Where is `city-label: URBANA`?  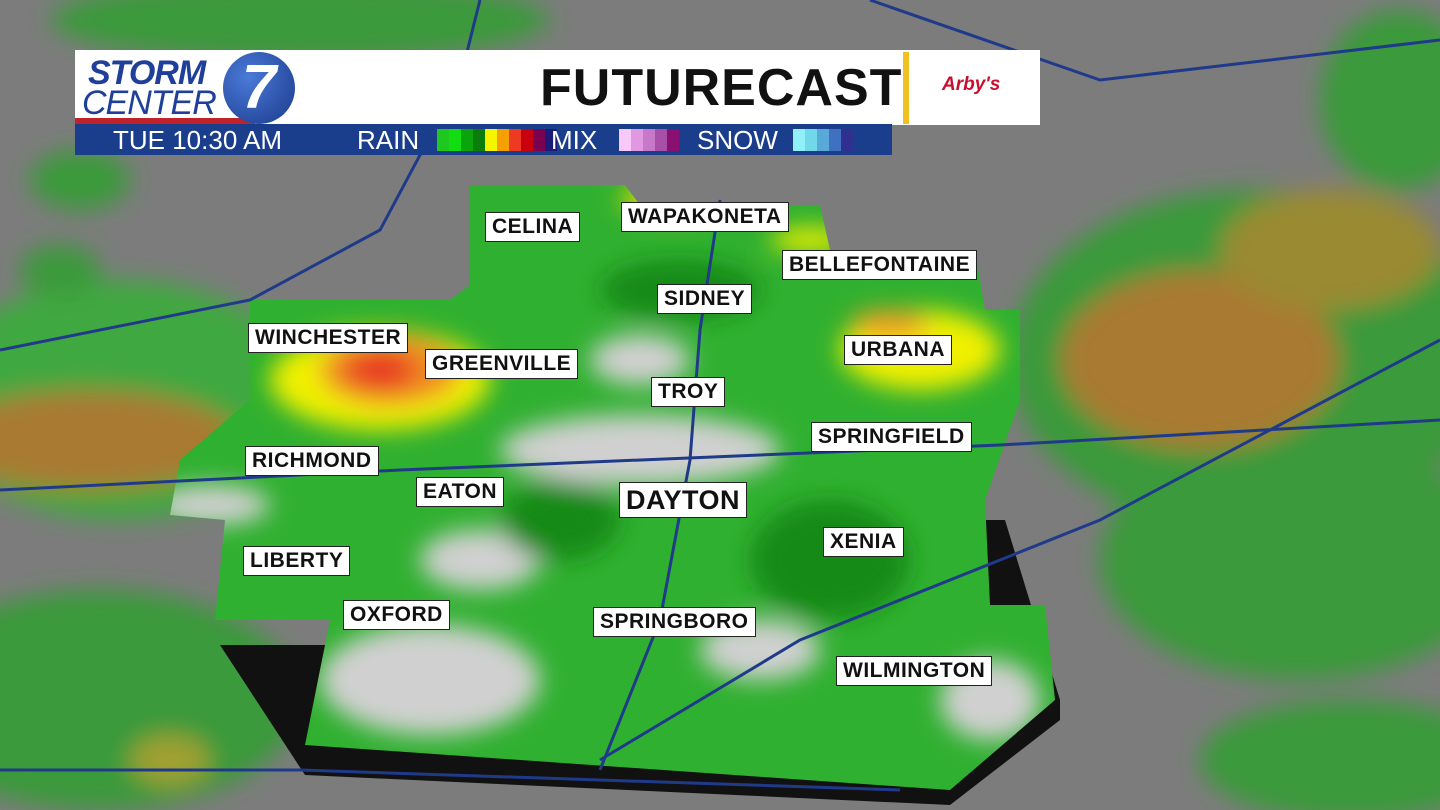 city-label: URBANA is located at coordinates (898, 350).